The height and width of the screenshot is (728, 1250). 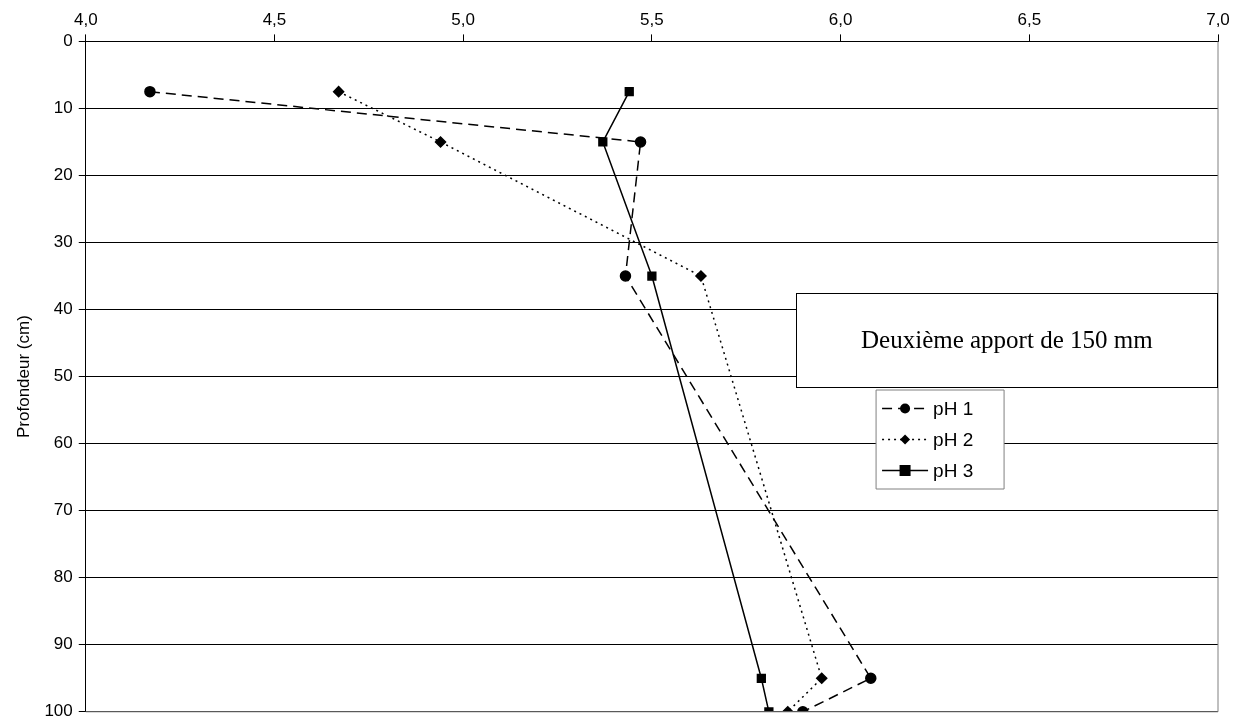 I want to click on legend-label: pH 1, so click(x=953, y=408).